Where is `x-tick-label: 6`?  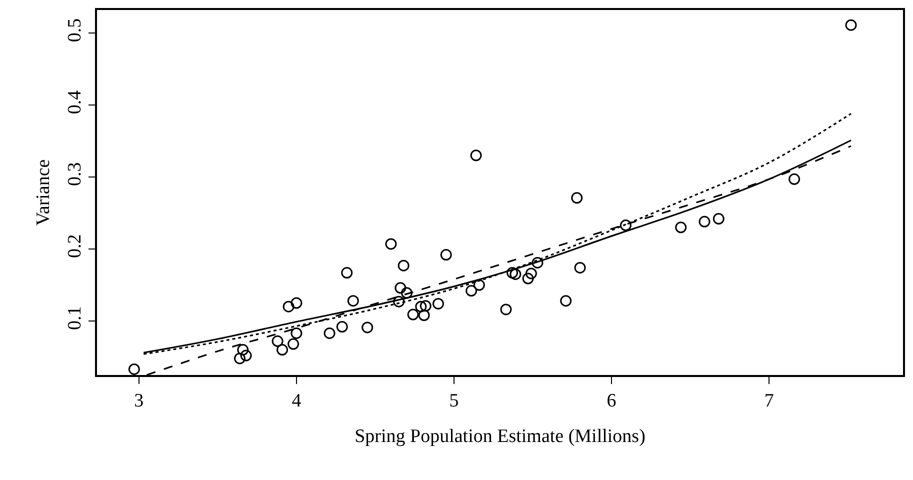 x-tick-label: 6 is located at coordinates (611, 401).